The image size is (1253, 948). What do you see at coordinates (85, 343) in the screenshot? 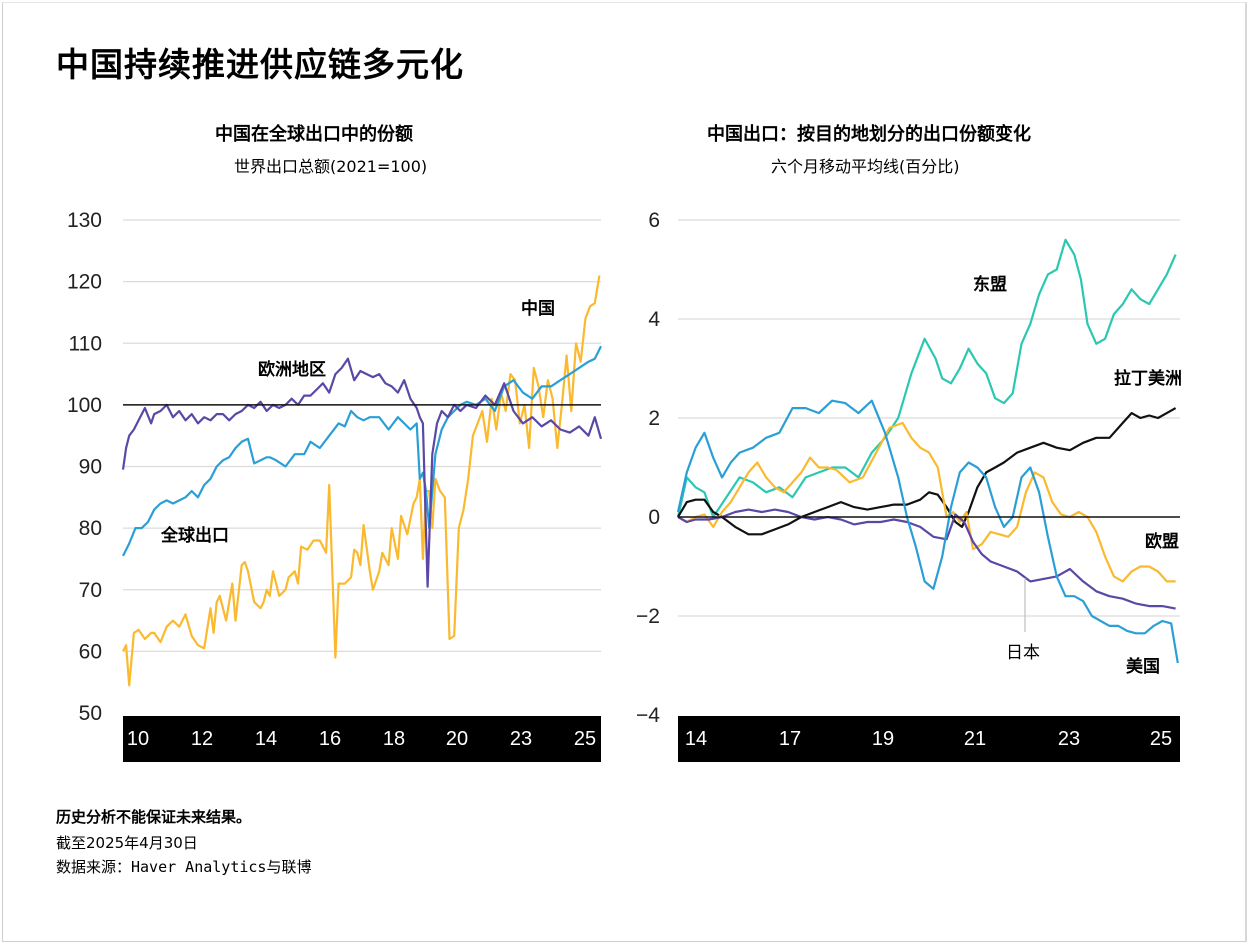
I see `y-tick-label: 110` at bounding box center [85, 343].